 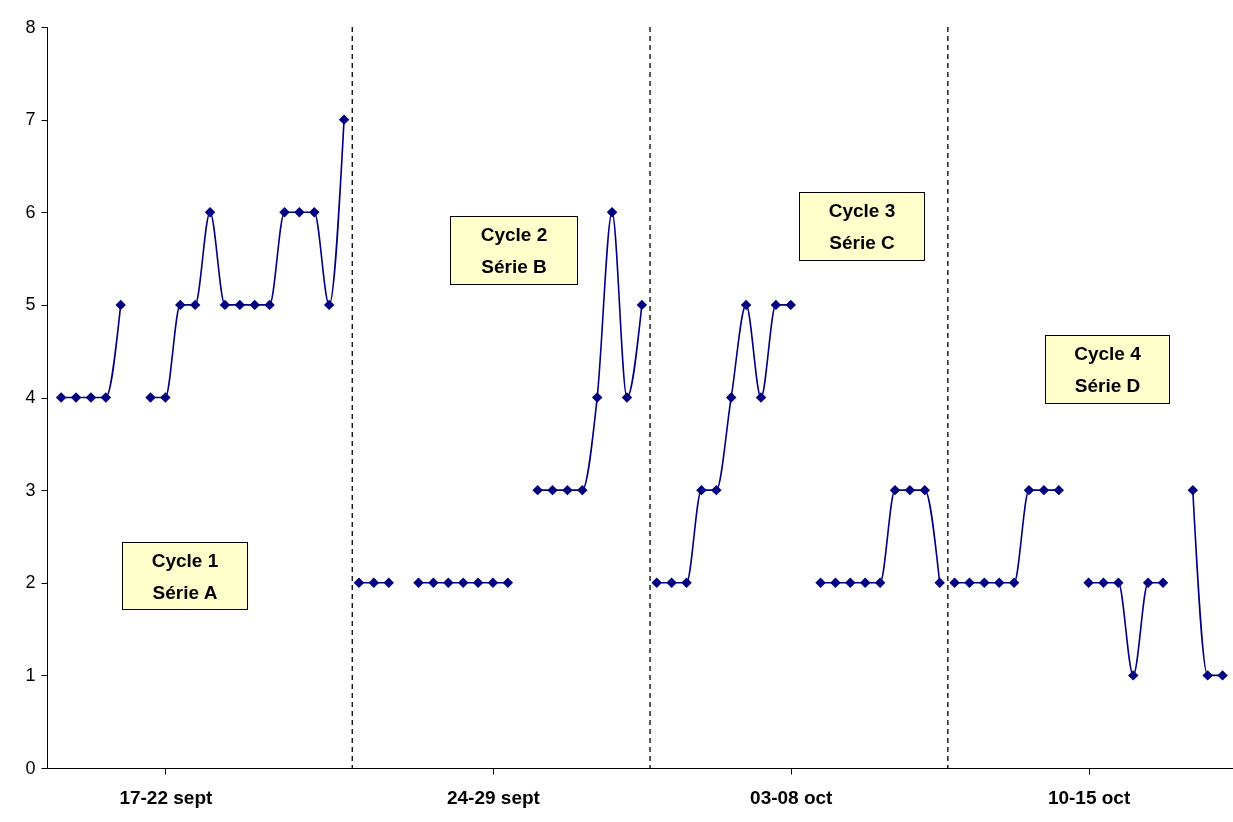 I want to click on text-box: Cycle 3 Série C, so click(x=862, y=226).